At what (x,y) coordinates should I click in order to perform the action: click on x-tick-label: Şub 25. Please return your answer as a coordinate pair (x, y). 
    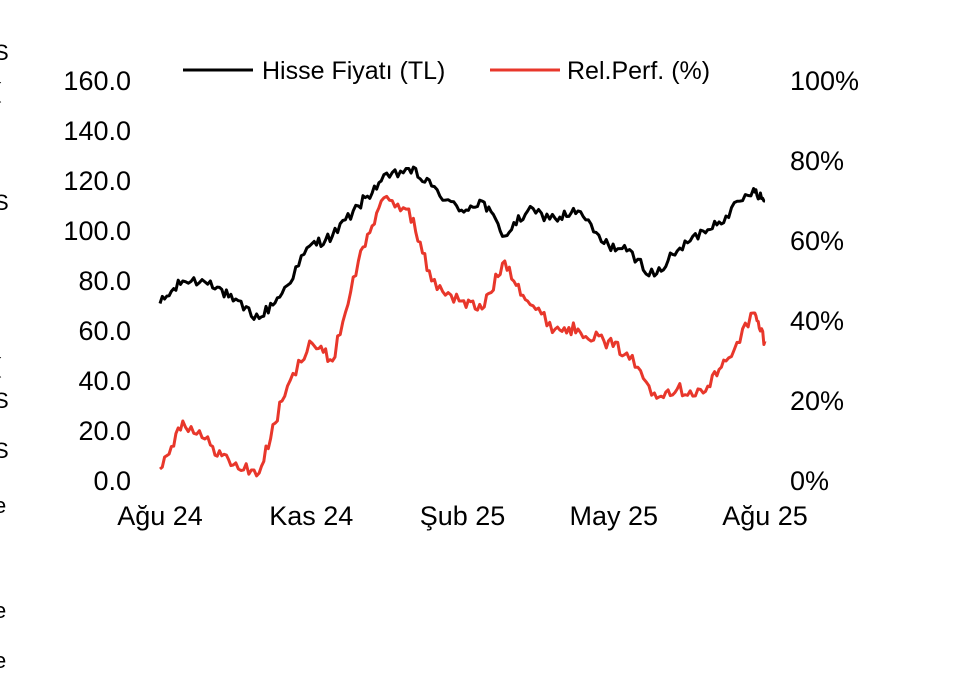
    Looking at the image, I should click on (463, 516).